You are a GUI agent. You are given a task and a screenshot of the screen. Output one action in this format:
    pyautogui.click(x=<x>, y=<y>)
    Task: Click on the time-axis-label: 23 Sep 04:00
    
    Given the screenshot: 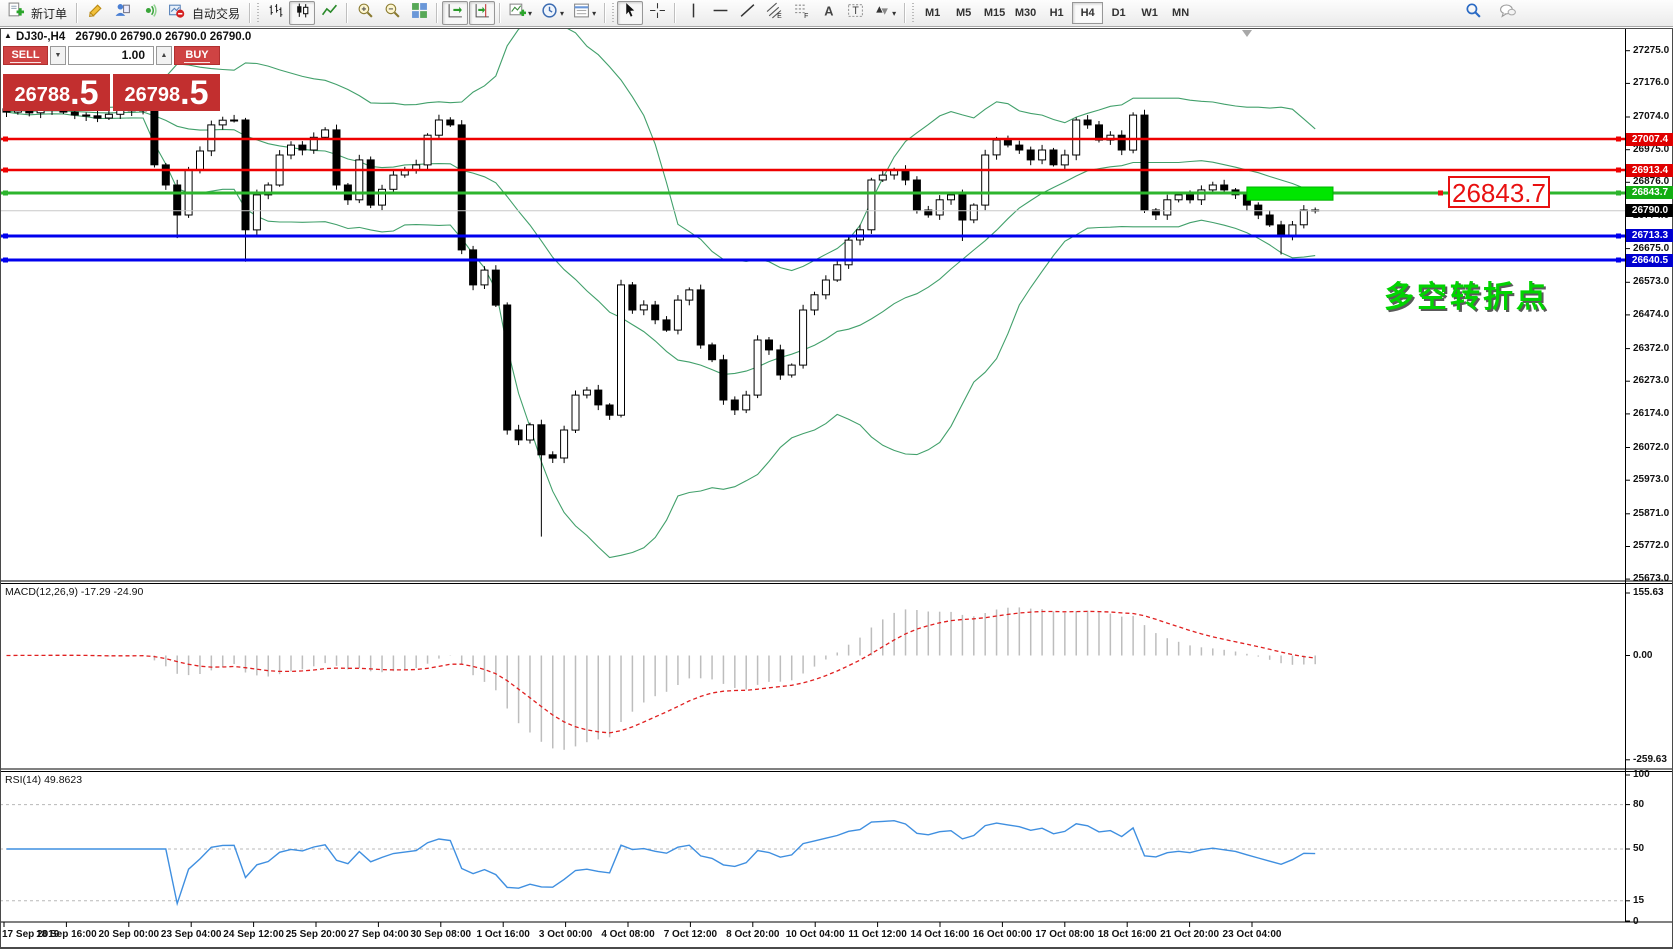 What is the action you would take?
    pyautogui.click(x=191, y=934)
    